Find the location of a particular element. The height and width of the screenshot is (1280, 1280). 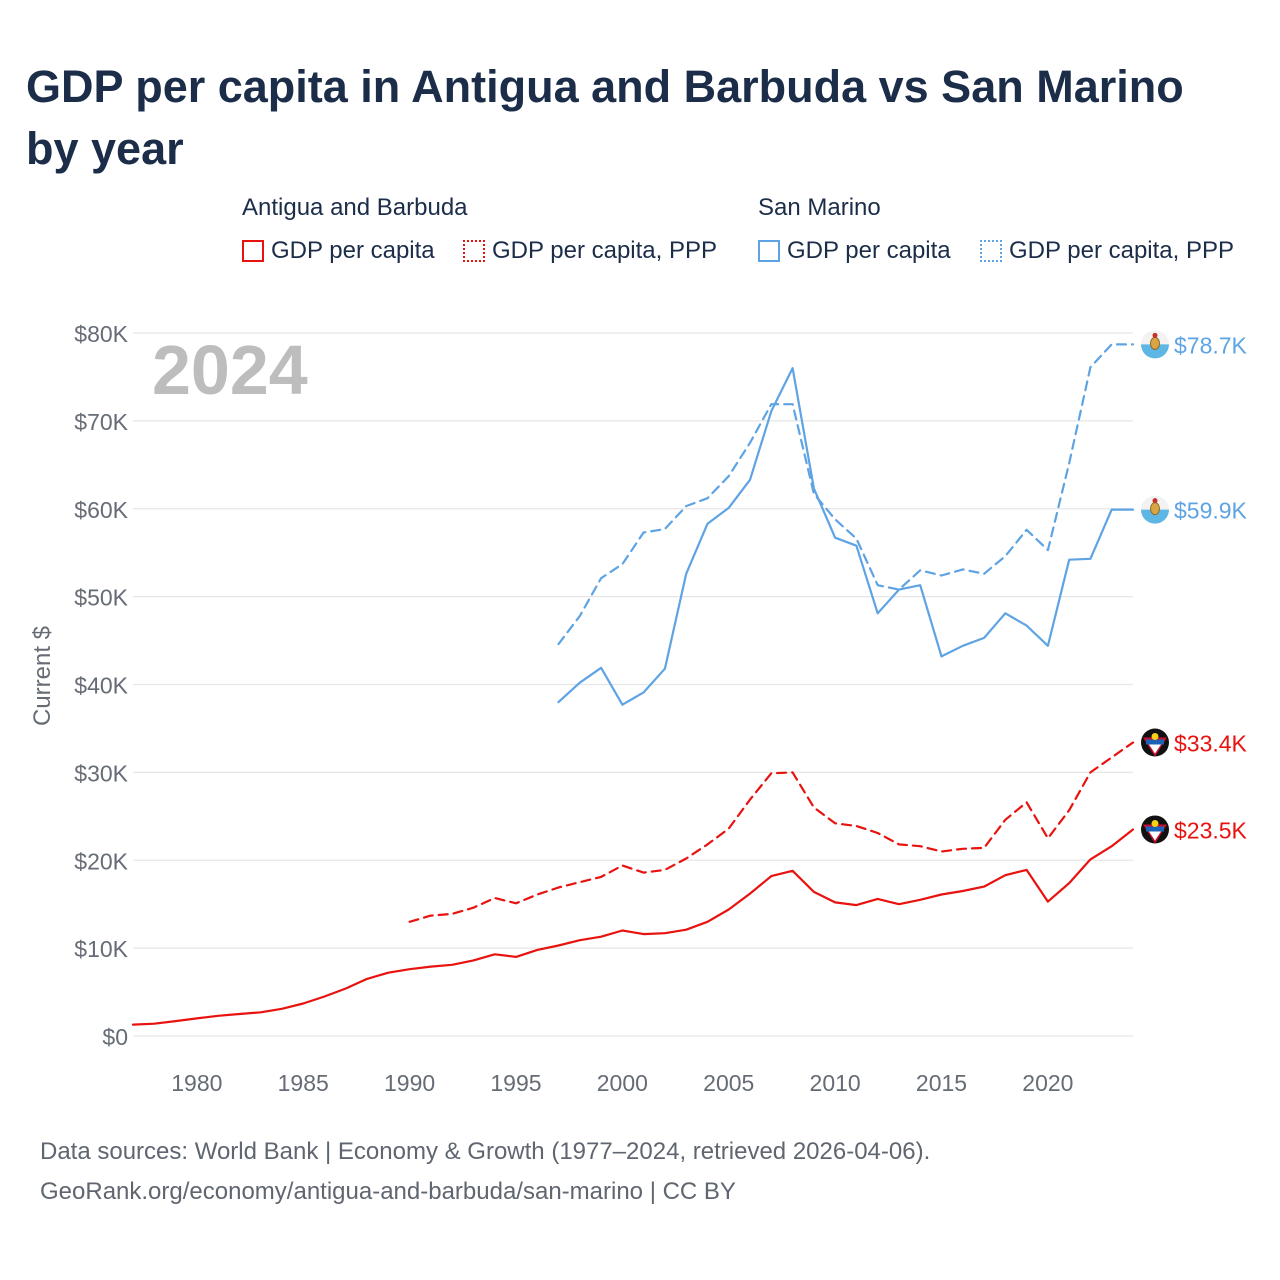

legend-swatch-dotted-blue is located at coordinates (991, 251).